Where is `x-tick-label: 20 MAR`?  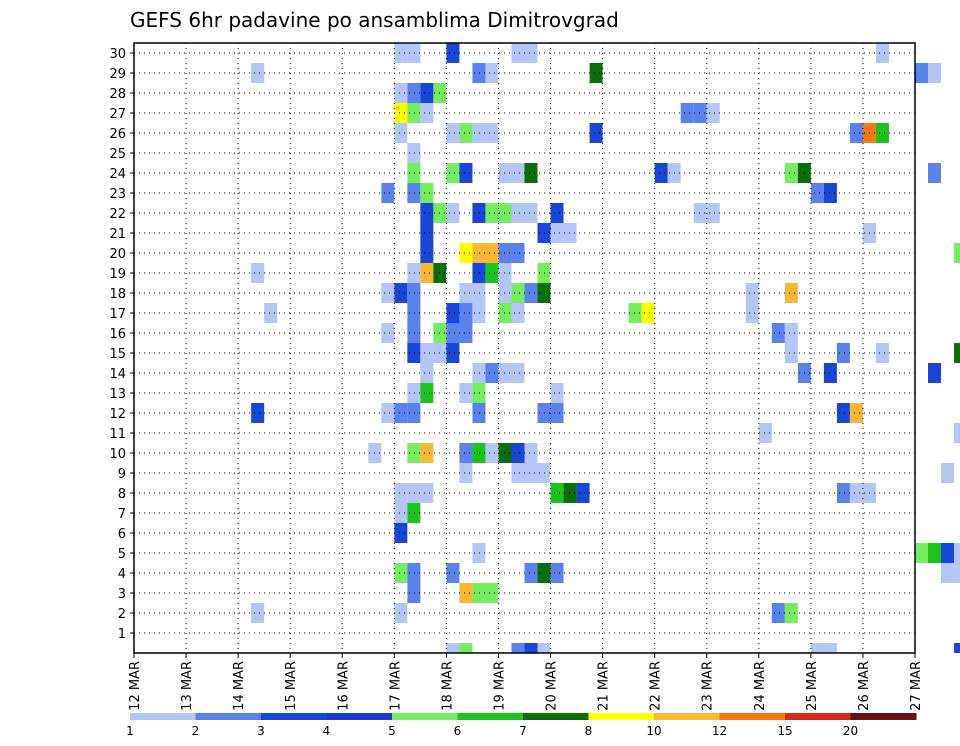 x-tick-label: 20 MAR is located at coordinates (552, 686).